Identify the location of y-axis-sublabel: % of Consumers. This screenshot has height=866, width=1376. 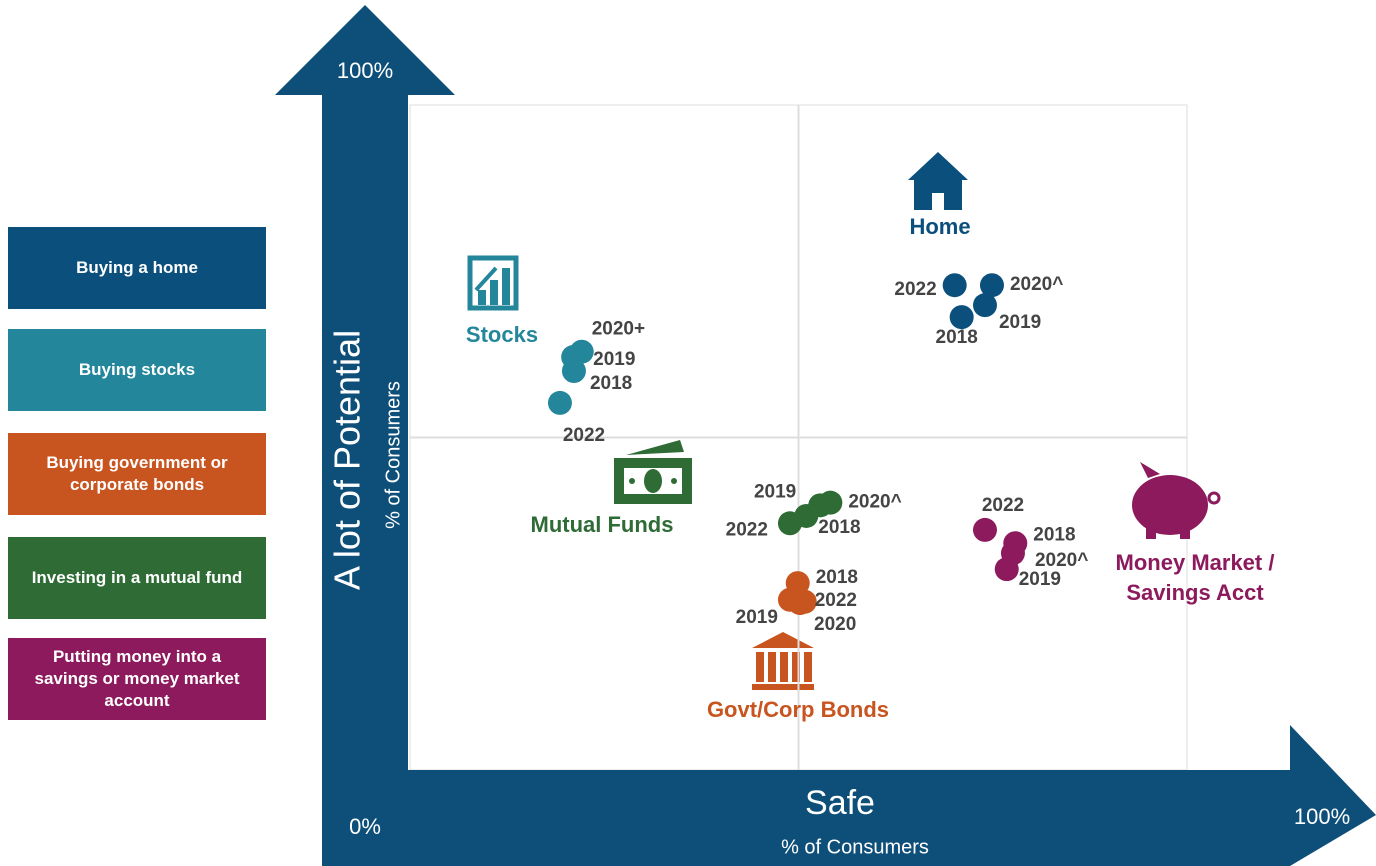
(393, 455).